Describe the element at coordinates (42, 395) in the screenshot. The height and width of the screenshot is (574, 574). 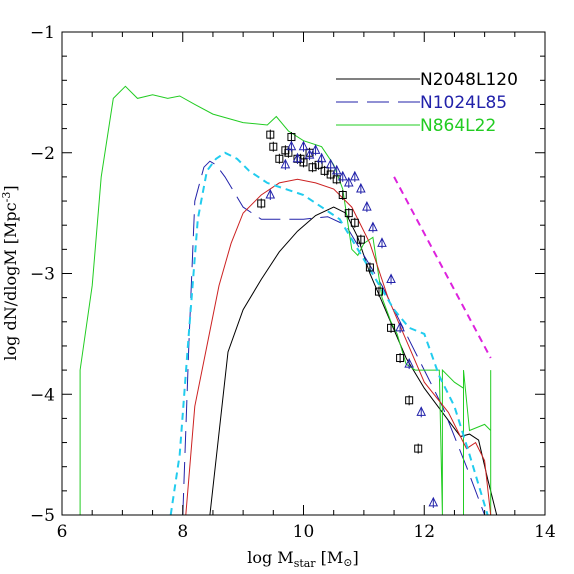
I see `y-tick-label: −4` at that location.